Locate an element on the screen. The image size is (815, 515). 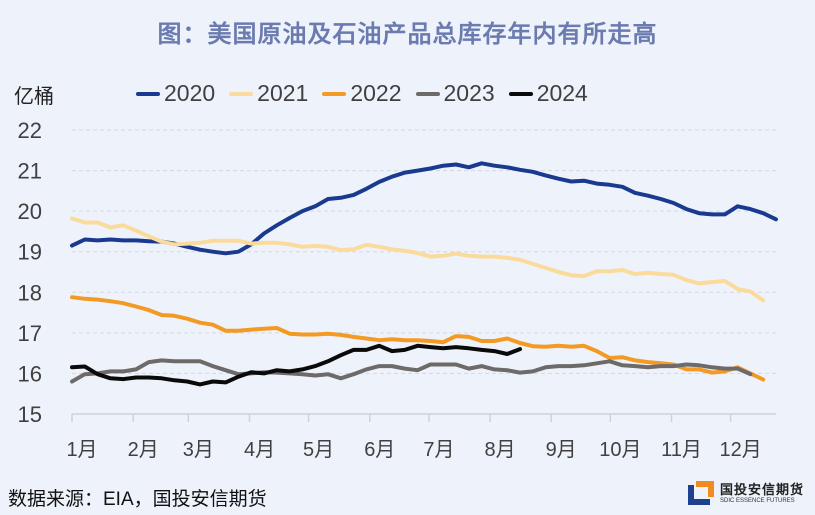
y-tick-label: 17 is located at coordinates (30, 333).